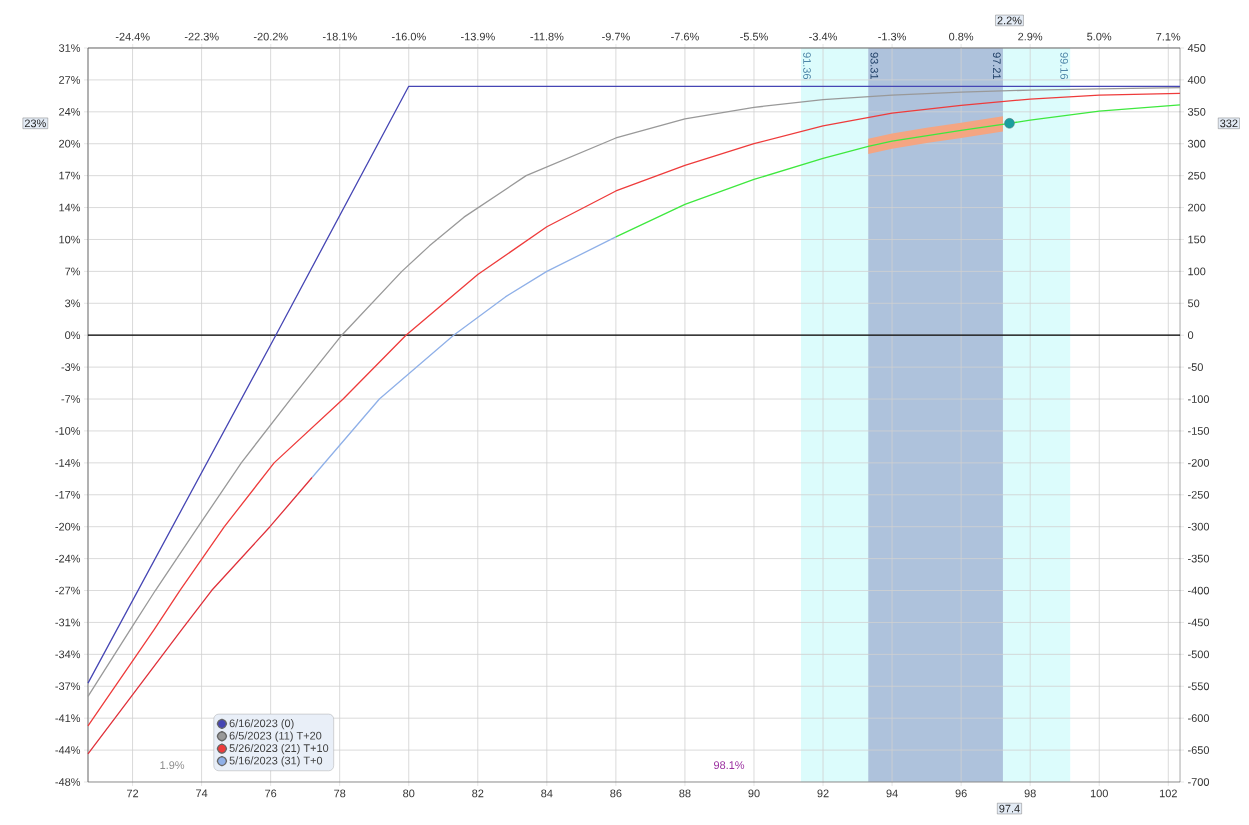 This screenshot has height=825, width=1249. Describe the element at coordinates (874, 65) in the screenshot. I see `annotation: 93.31` at that location.